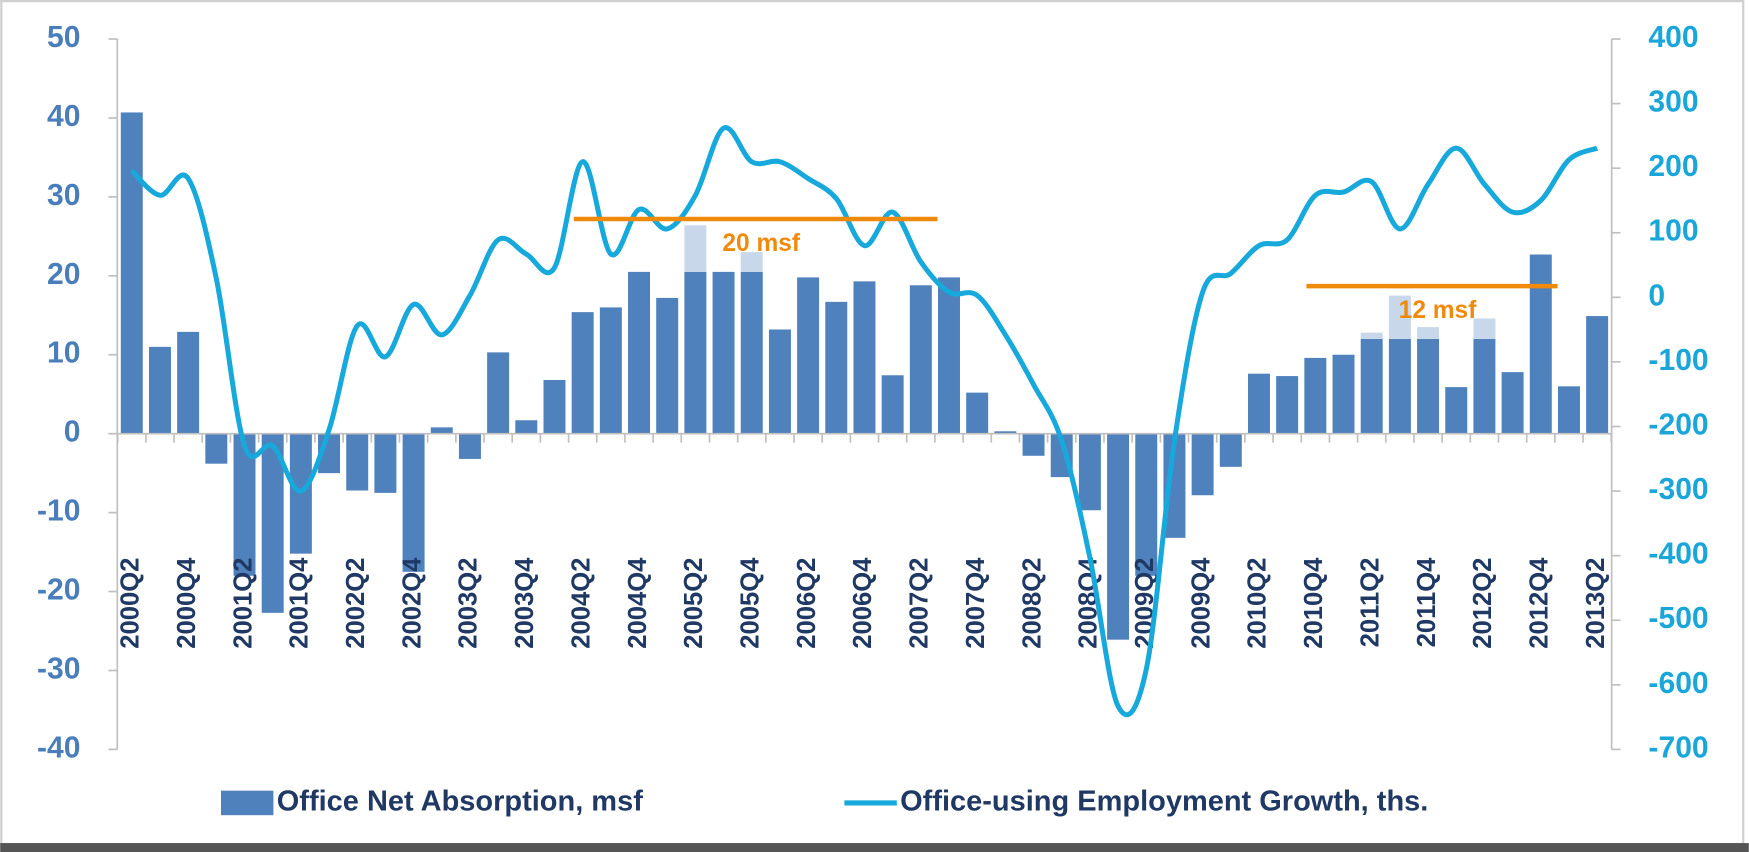  Describe the element at coordinates (187, 603) in the screenshot. I see `x-tick-label: 2000Q4` at that location.